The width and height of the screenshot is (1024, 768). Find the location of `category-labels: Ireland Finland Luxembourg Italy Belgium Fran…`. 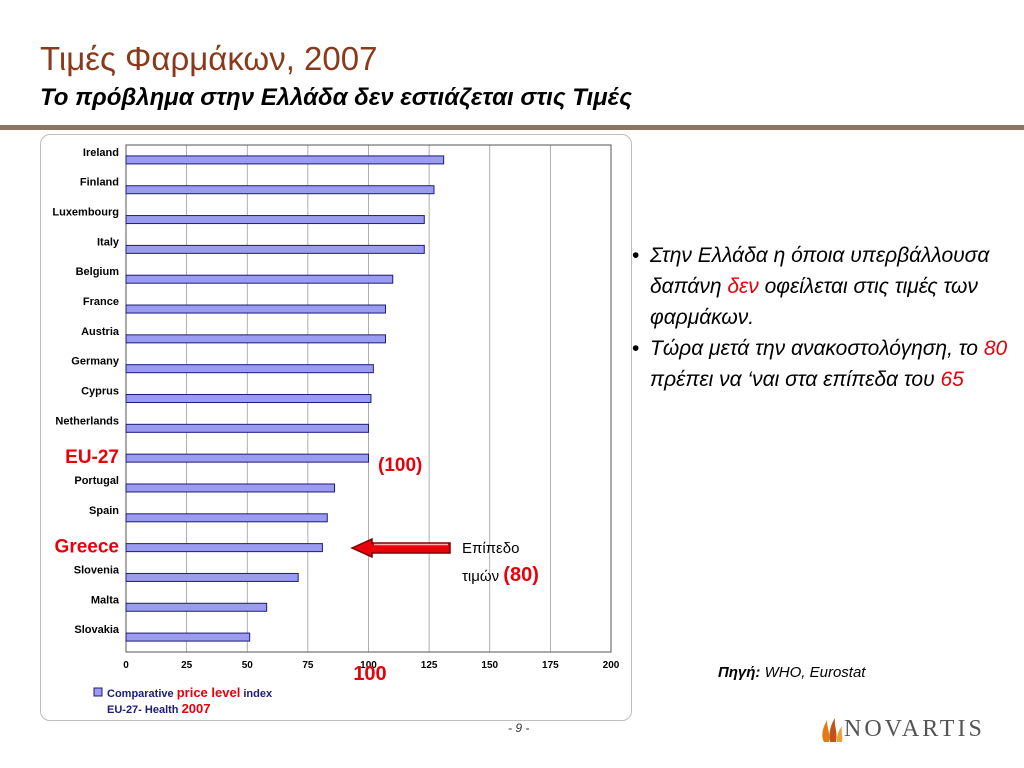

category-labels: Ireland Finland Luxembourg Italy Belgium Fran… is located at coordinates (86, 391).